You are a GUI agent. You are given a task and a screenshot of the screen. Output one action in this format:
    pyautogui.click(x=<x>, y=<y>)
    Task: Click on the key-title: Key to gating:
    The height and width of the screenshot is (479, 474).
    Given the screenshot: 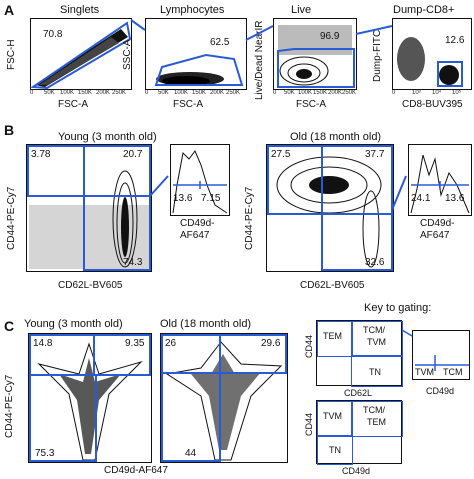 What is the action you would take?
    pyautogui.click(x=398, y=308)
    